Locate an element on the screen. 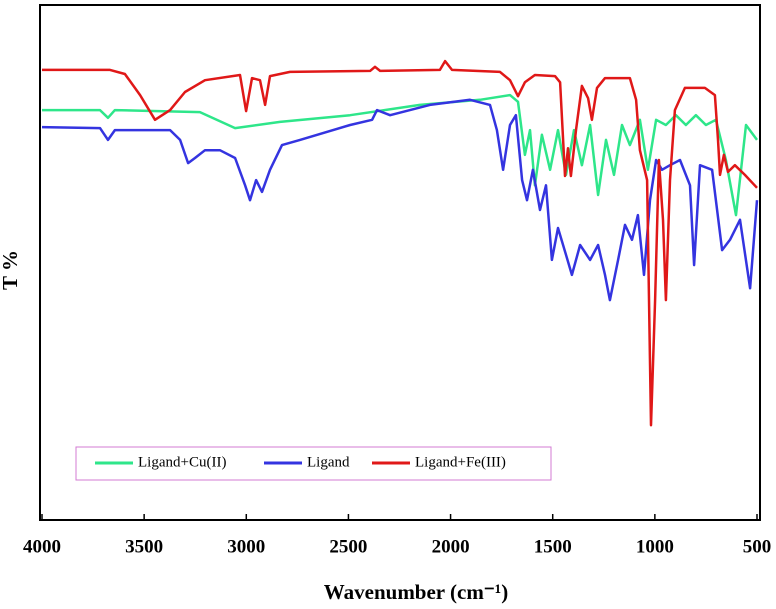  legend-label: Ligand+Cu(II) is located at coordinates (182, 462).